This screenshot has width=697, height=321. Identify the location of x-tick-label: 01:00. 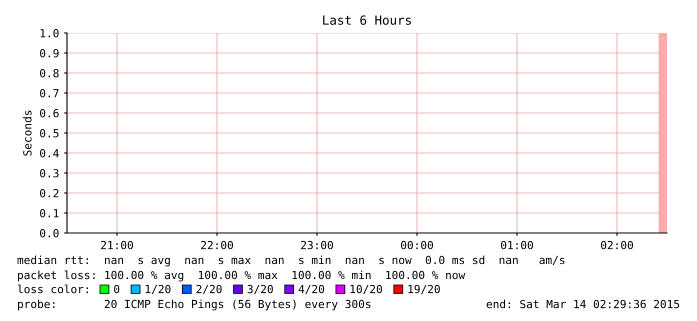
(517, 245).